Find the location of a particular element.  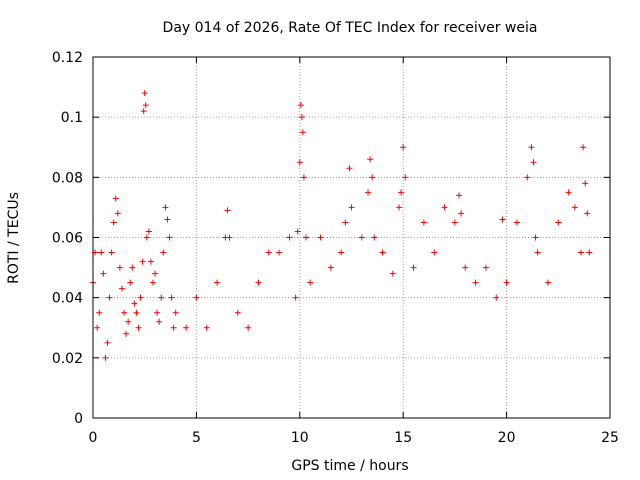

x-tick-label: 20 is located at coordinates (507, 438).